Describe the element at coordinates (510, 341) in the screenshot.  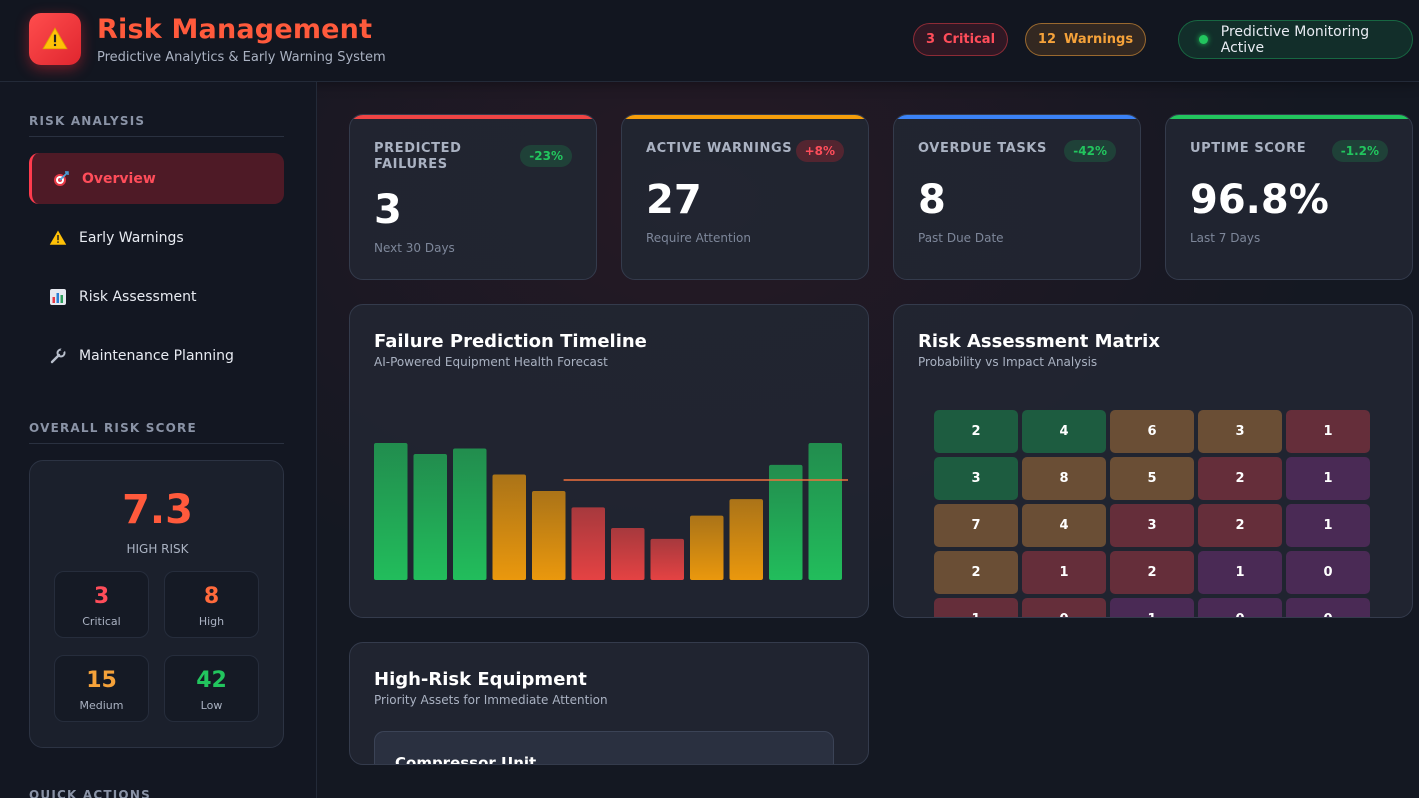
I see `panel-title: Failure Prediction Timeline` at that location.